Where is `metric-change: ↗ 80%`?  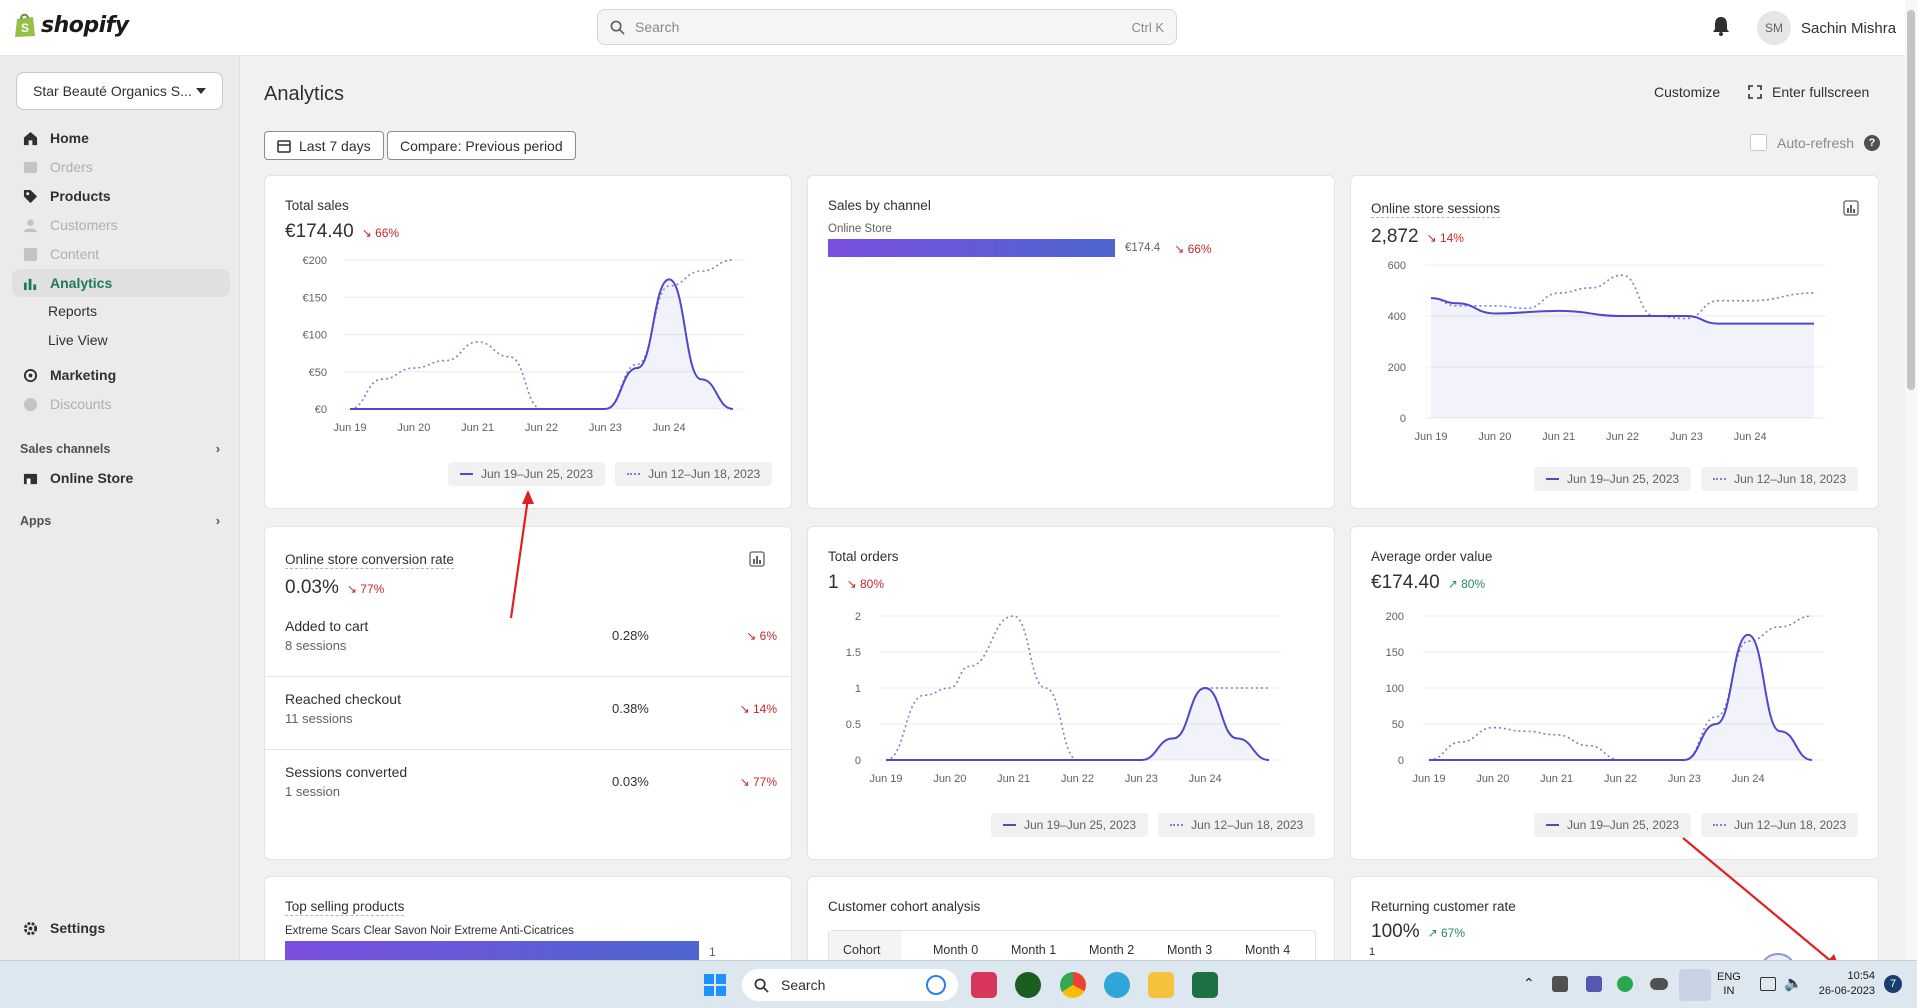
metric-change: ↗ 80% is located at coordinates (1466, 584).